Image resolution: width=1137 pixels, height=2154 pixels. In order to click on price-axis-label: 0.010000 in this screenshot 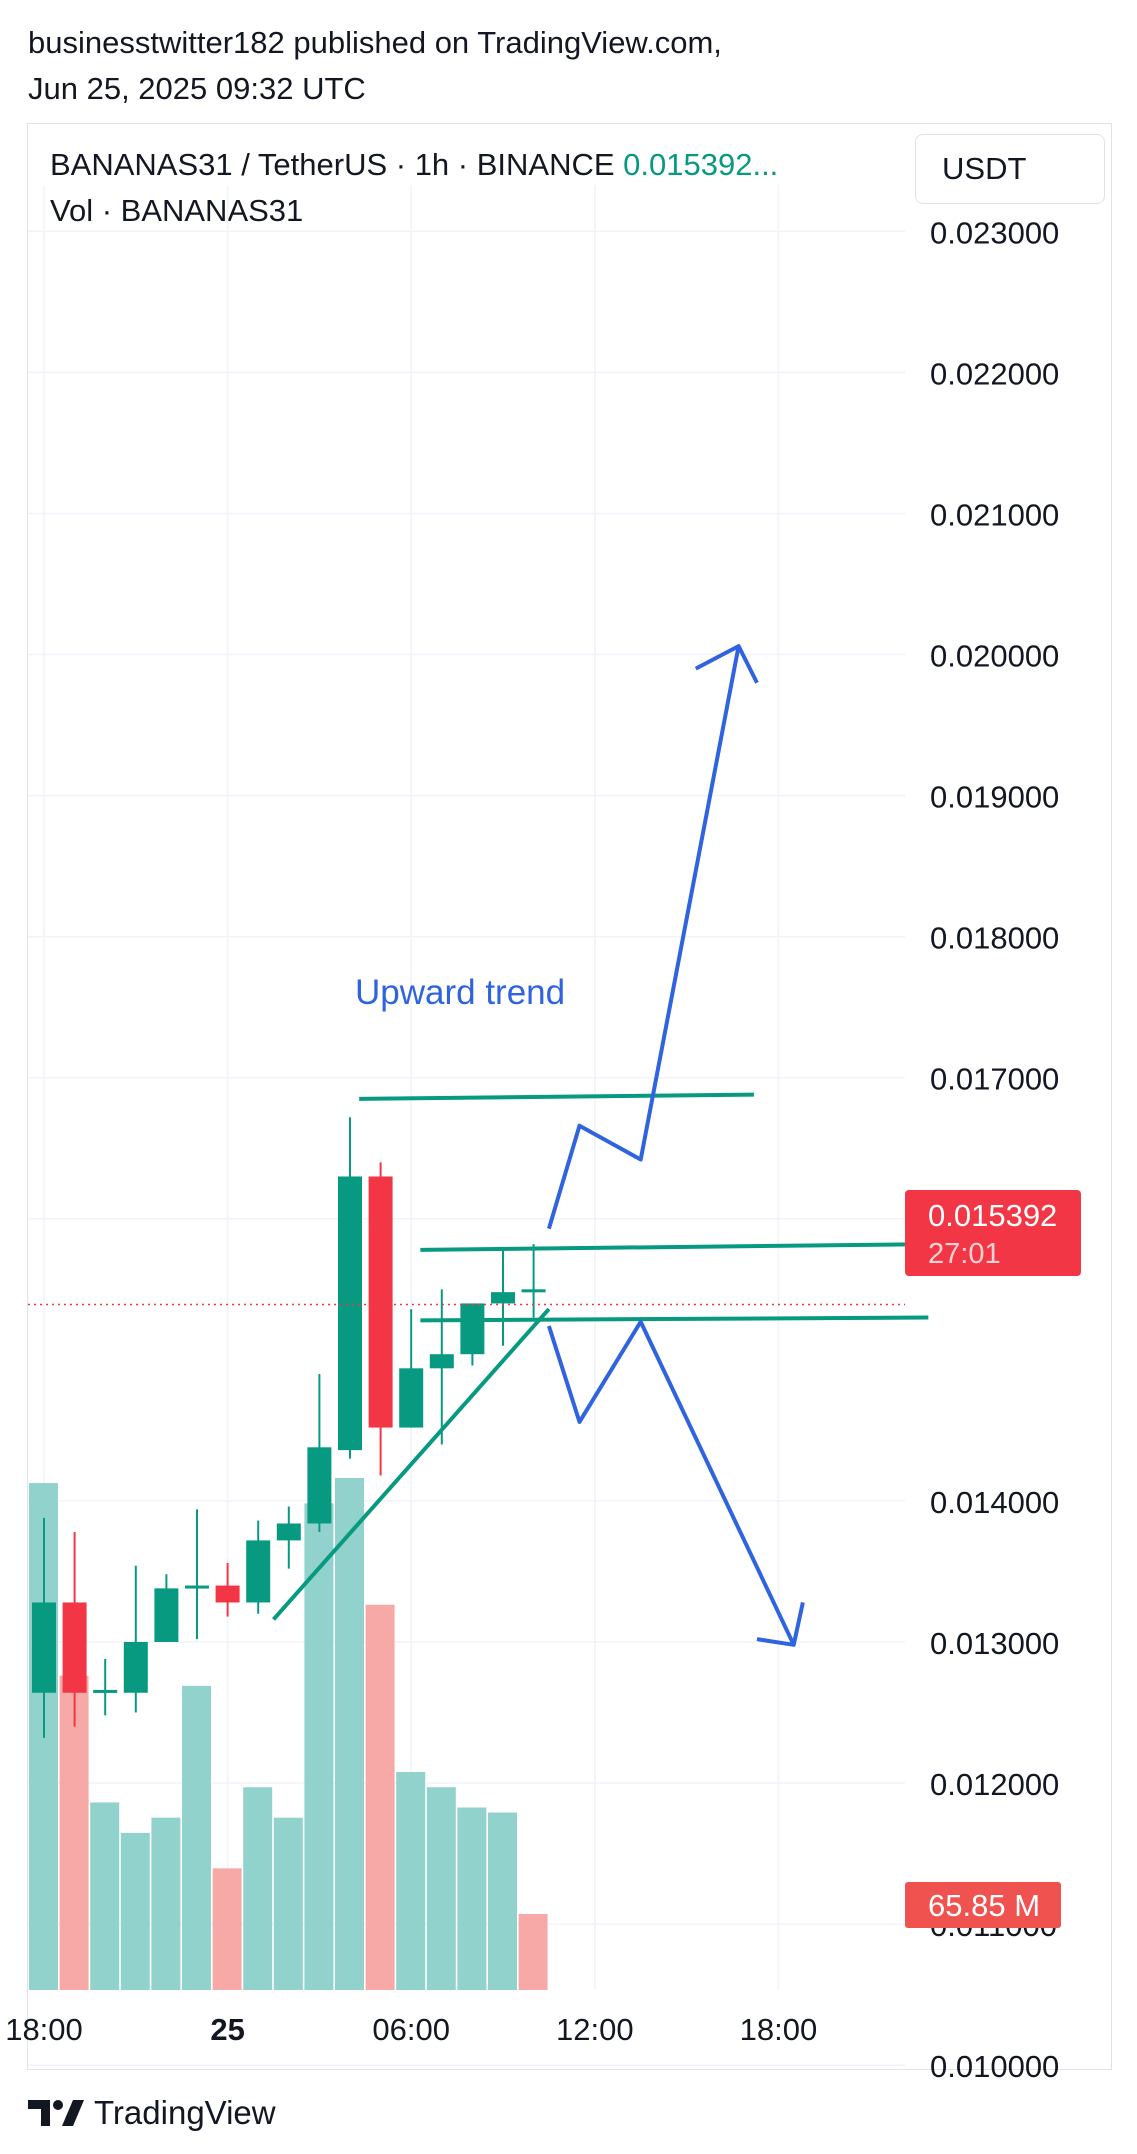, I will do `click(994, 2066)`.